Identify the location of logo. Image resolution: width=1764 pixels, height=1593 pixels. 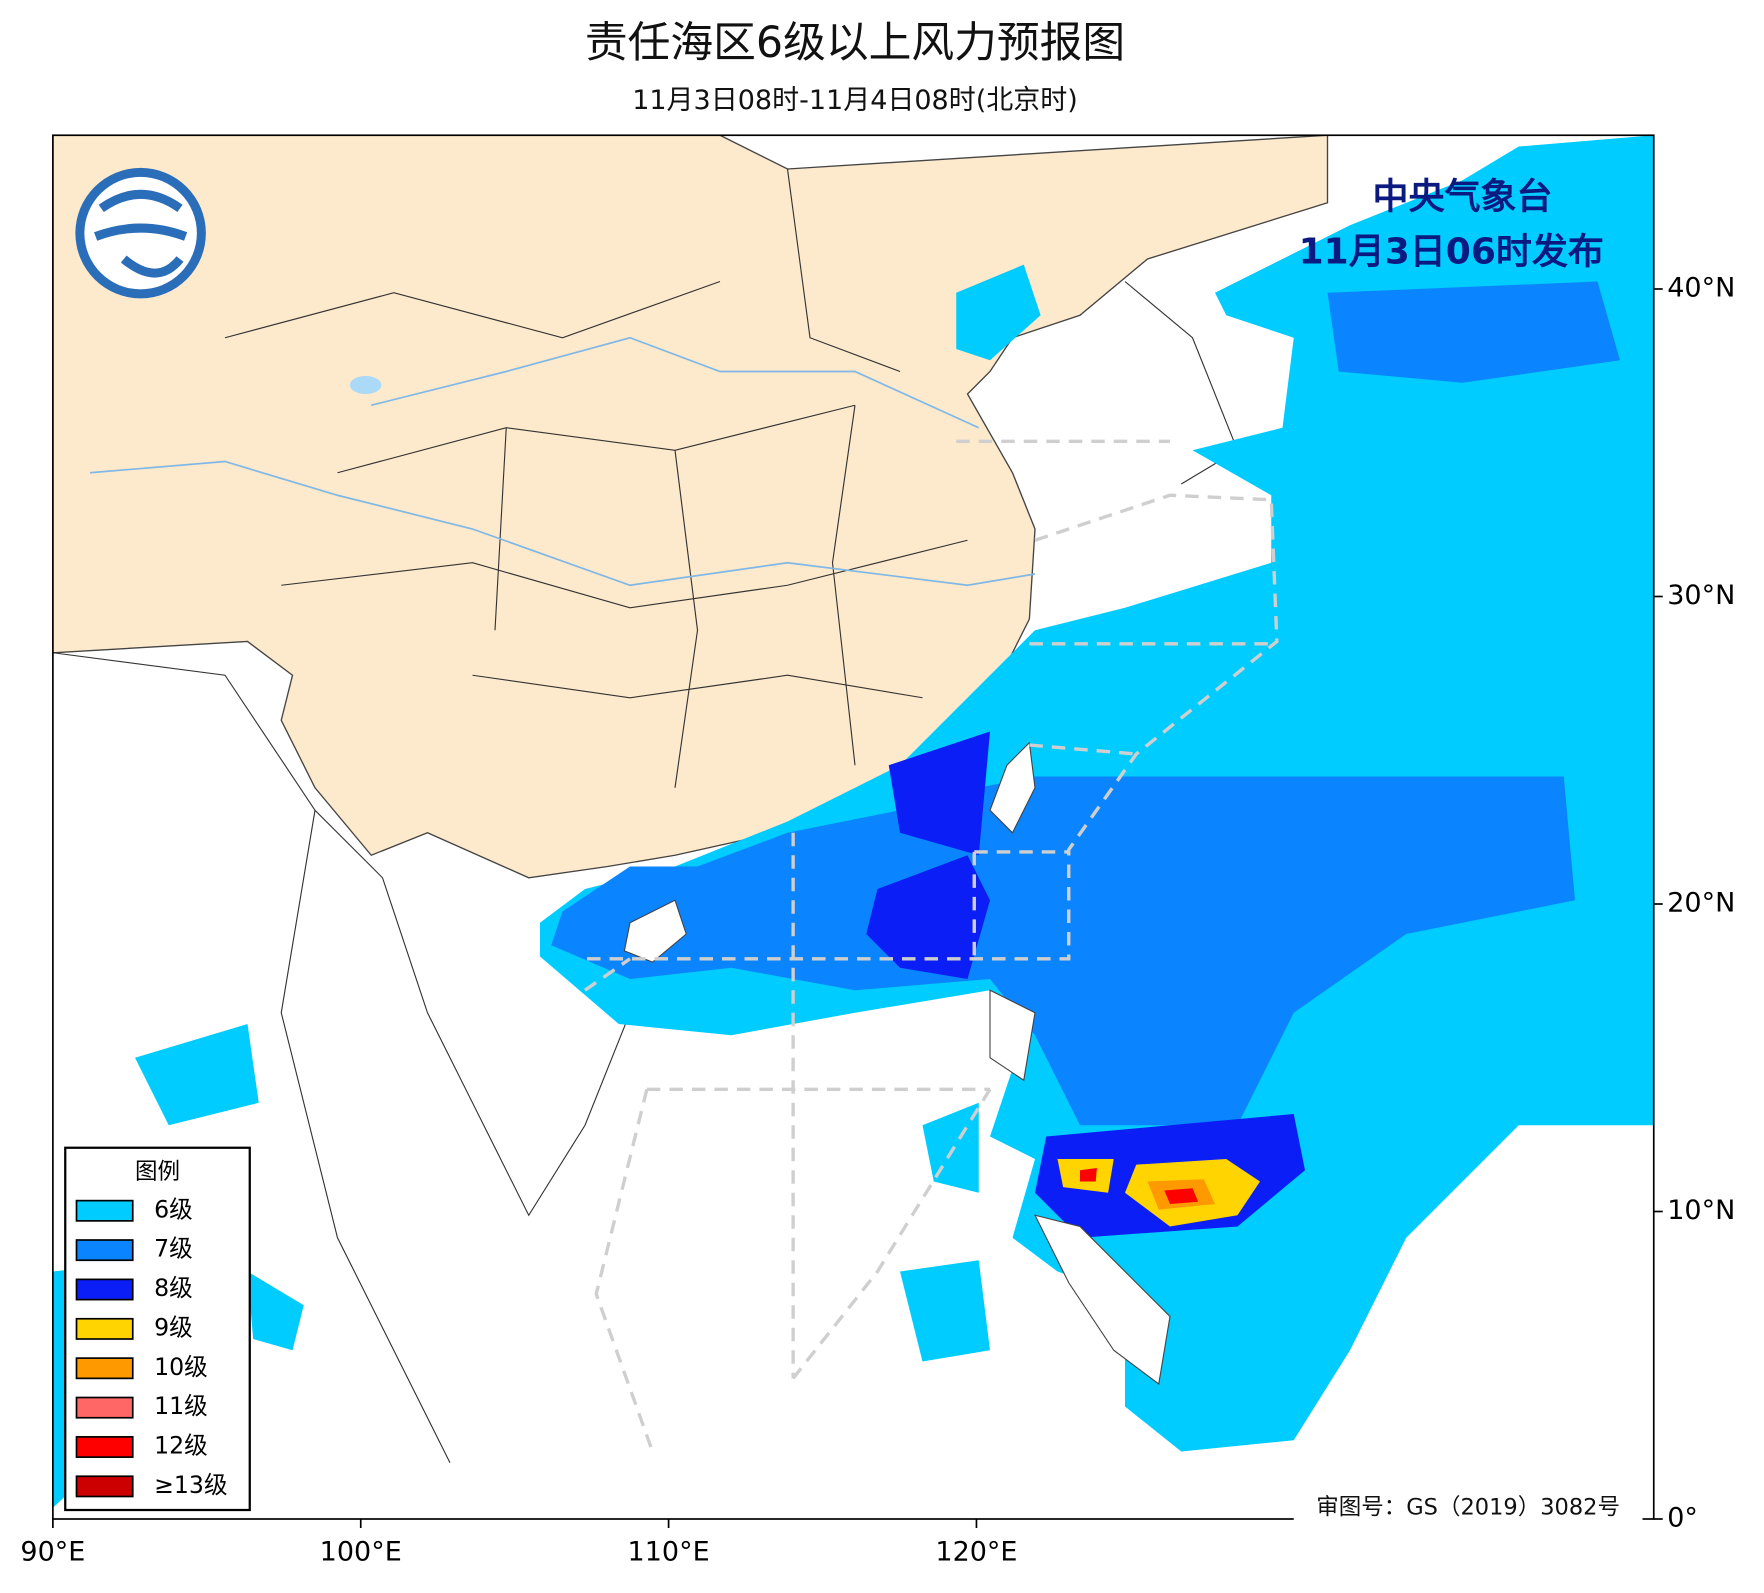
(140, 233).